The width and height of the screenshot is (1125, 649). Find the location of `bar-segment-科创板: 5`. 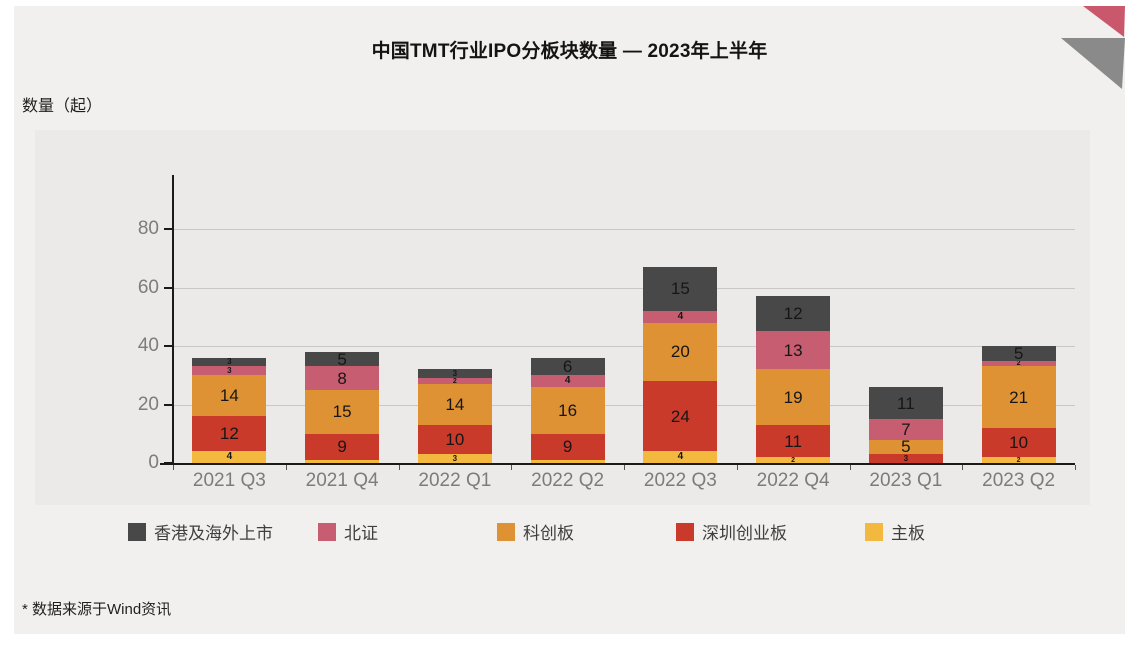

bar-segment-科创板: 5 is located at coordinates (905, 447).